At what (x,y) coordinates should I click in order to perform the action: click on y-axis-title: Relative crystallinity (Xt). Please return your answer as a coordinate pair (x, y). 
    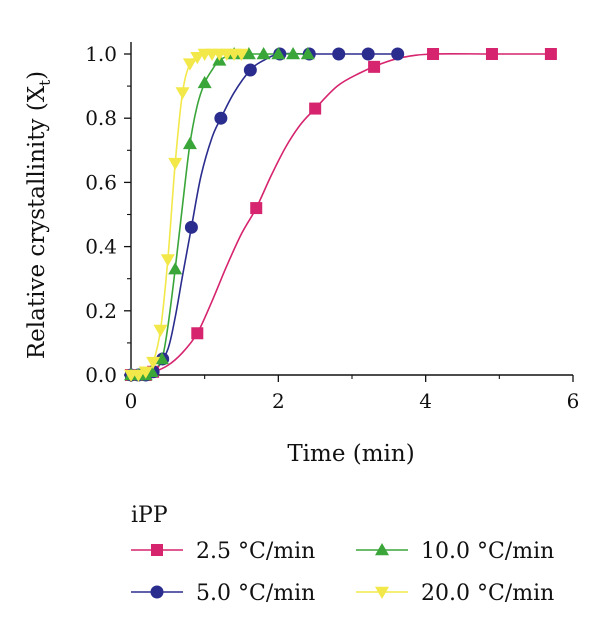
    Looking at the image, I should click on (39, 215).